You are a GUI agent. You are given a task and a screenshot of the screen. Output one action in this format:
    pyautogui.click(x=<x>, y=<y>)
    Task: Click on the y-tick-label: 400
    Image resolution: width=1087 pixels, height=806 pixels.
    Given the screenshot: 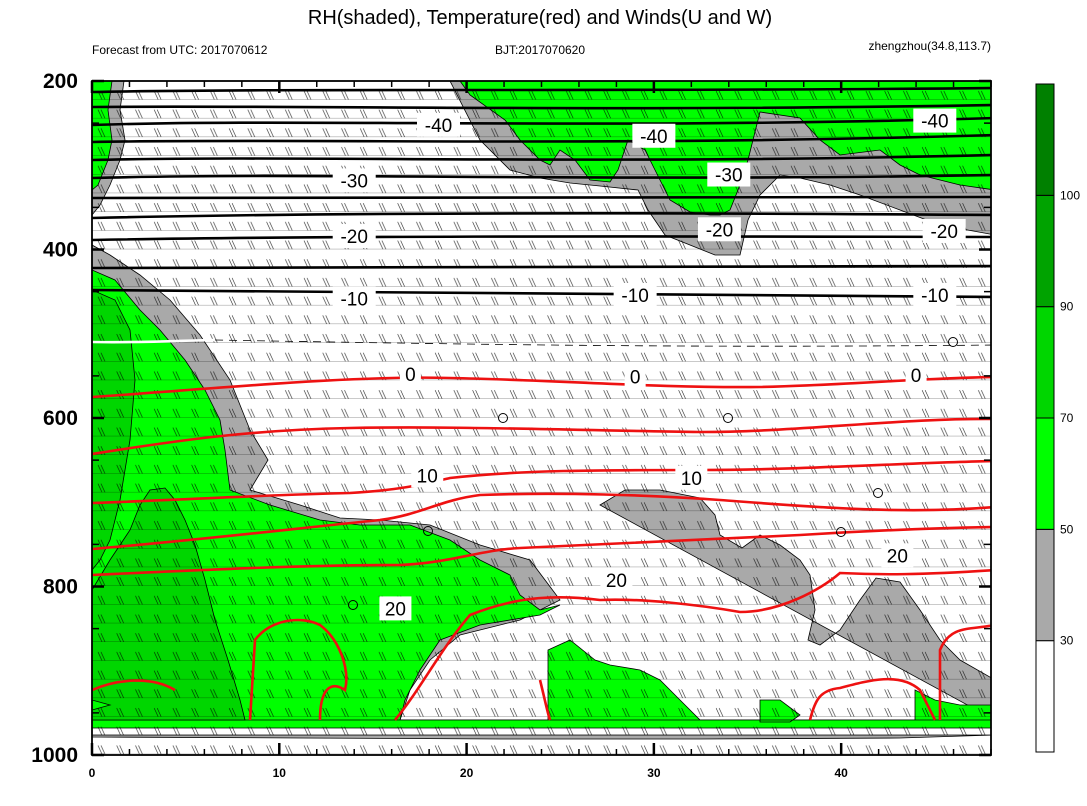 What is the action you would take?
    pyautogui.click(x=60, y=250)
    